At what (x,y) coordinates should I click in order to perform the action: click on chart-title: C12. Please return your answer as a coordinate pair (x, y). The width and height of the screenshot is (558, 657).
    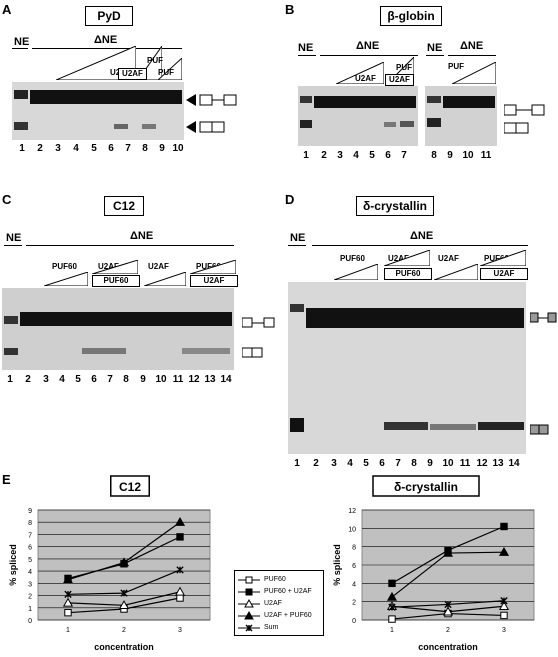
    Looking at the image, I should click on (130, 487).